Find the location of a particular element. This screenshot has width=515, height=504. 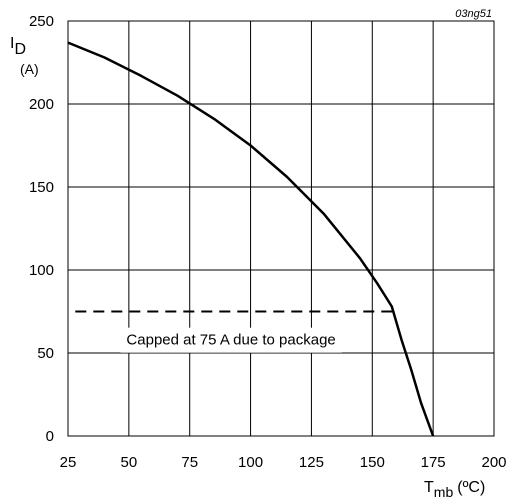

x-tick-label: 125 is located at coordinates (311, 462).